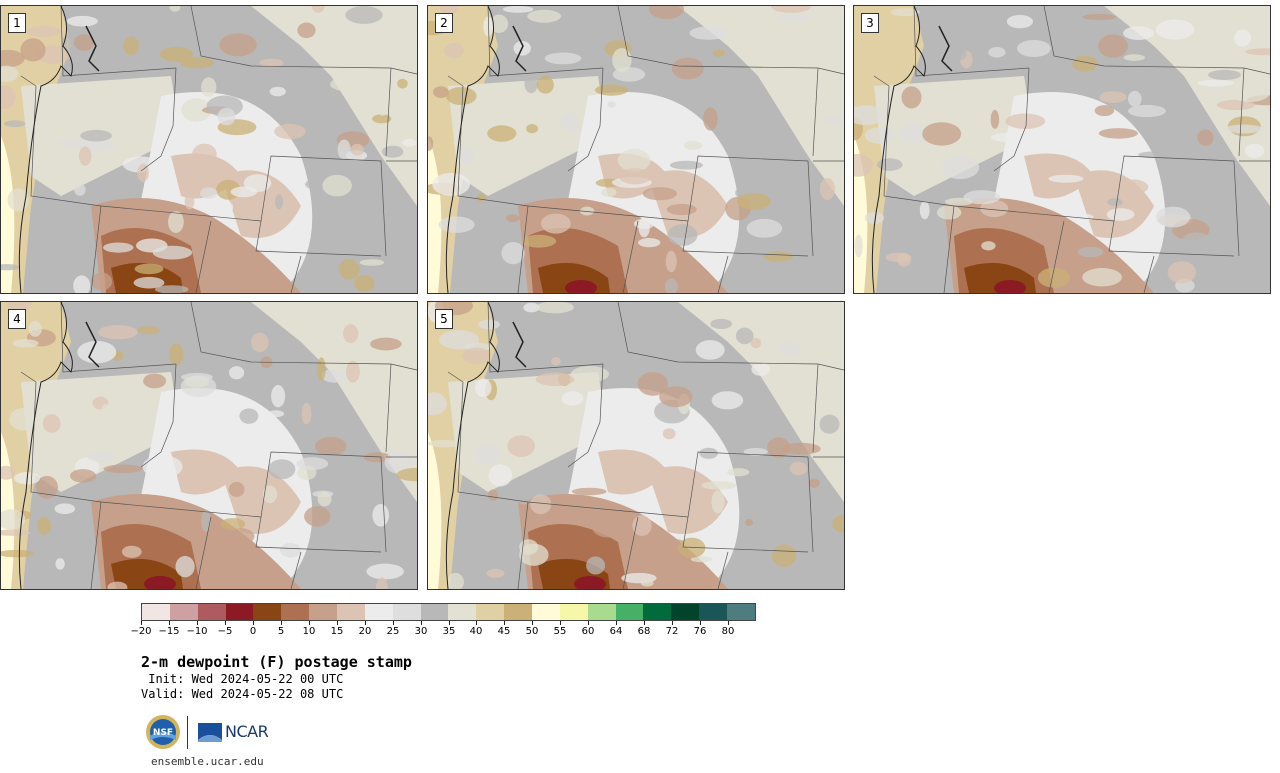 The image size is (1280, 773). Describe the element at coordinates (207, 761) in the screenshot. I see `site-url: ensemble.ucar.edu` at that location.